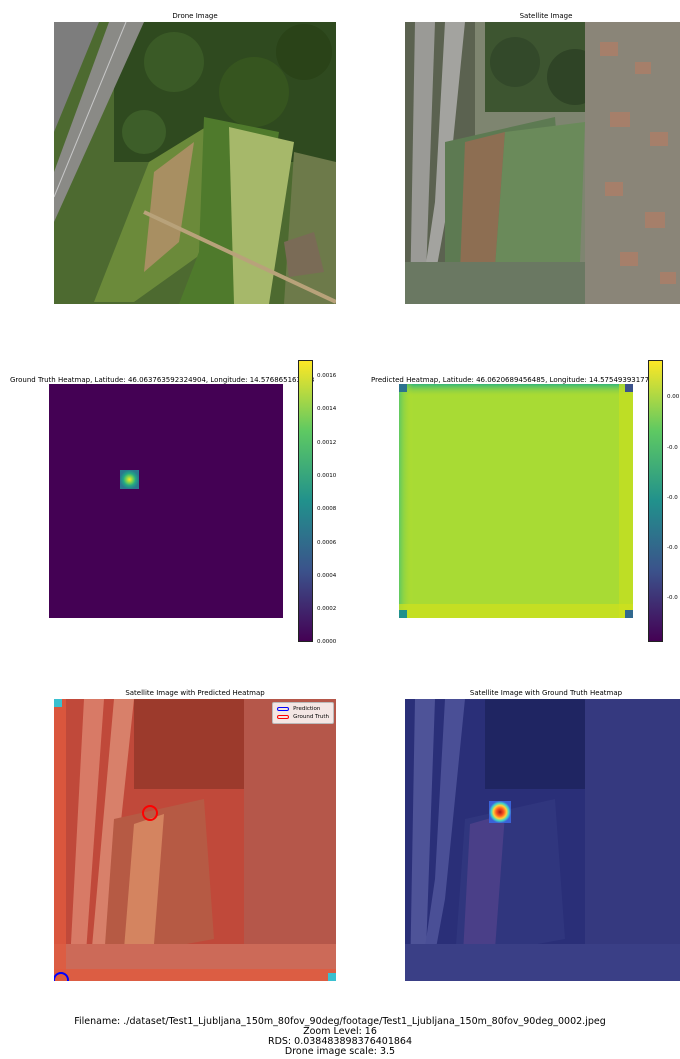 The width and height of the screenshot is (680, 1059). Describe the element at coordinates (327, 443) in the screenshot. I see `gt-cbar-tick: 0.0012` at that location.